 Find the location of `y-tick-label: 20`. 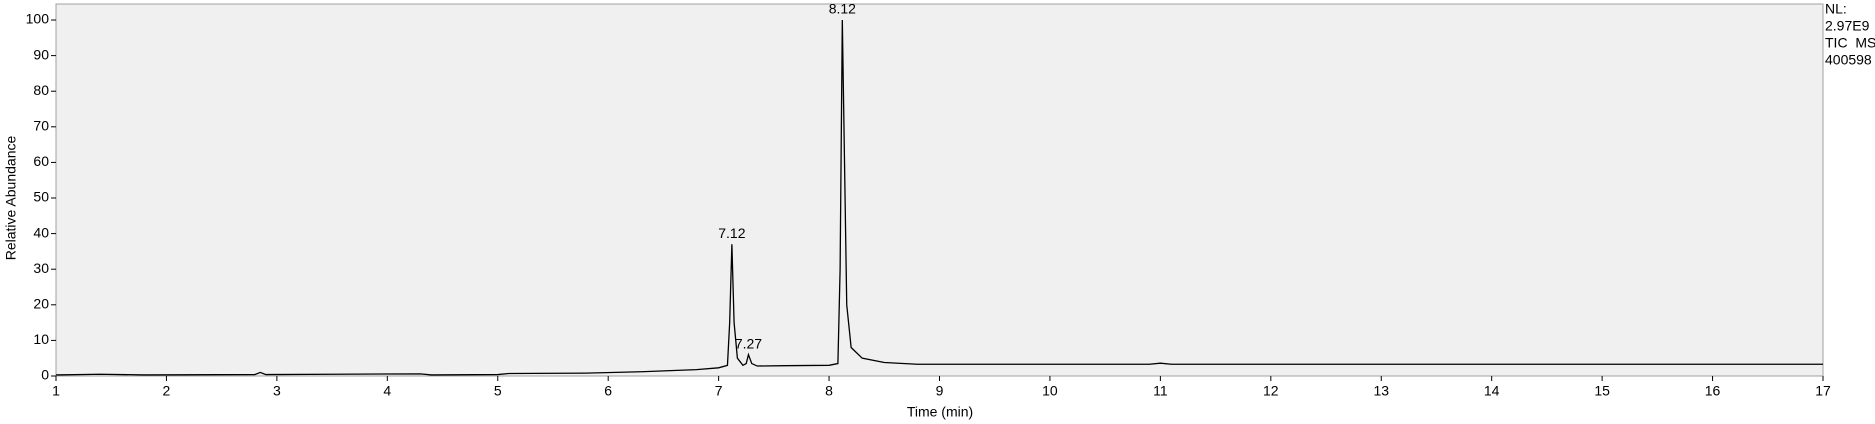

y-tick-label: 20 is located at coordinates (41, 304).